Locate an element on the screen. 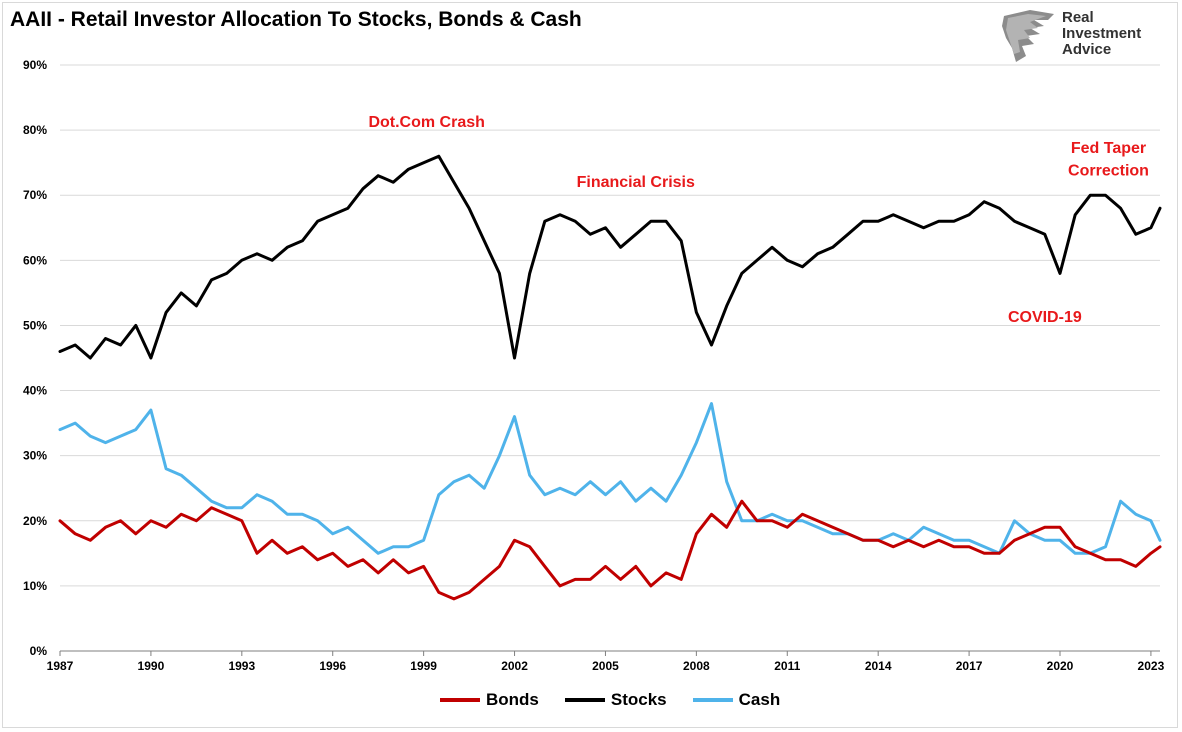 This screenshot has height=732, width=1182. x-tick-label: 2014 is located at coordinates (878, 666).